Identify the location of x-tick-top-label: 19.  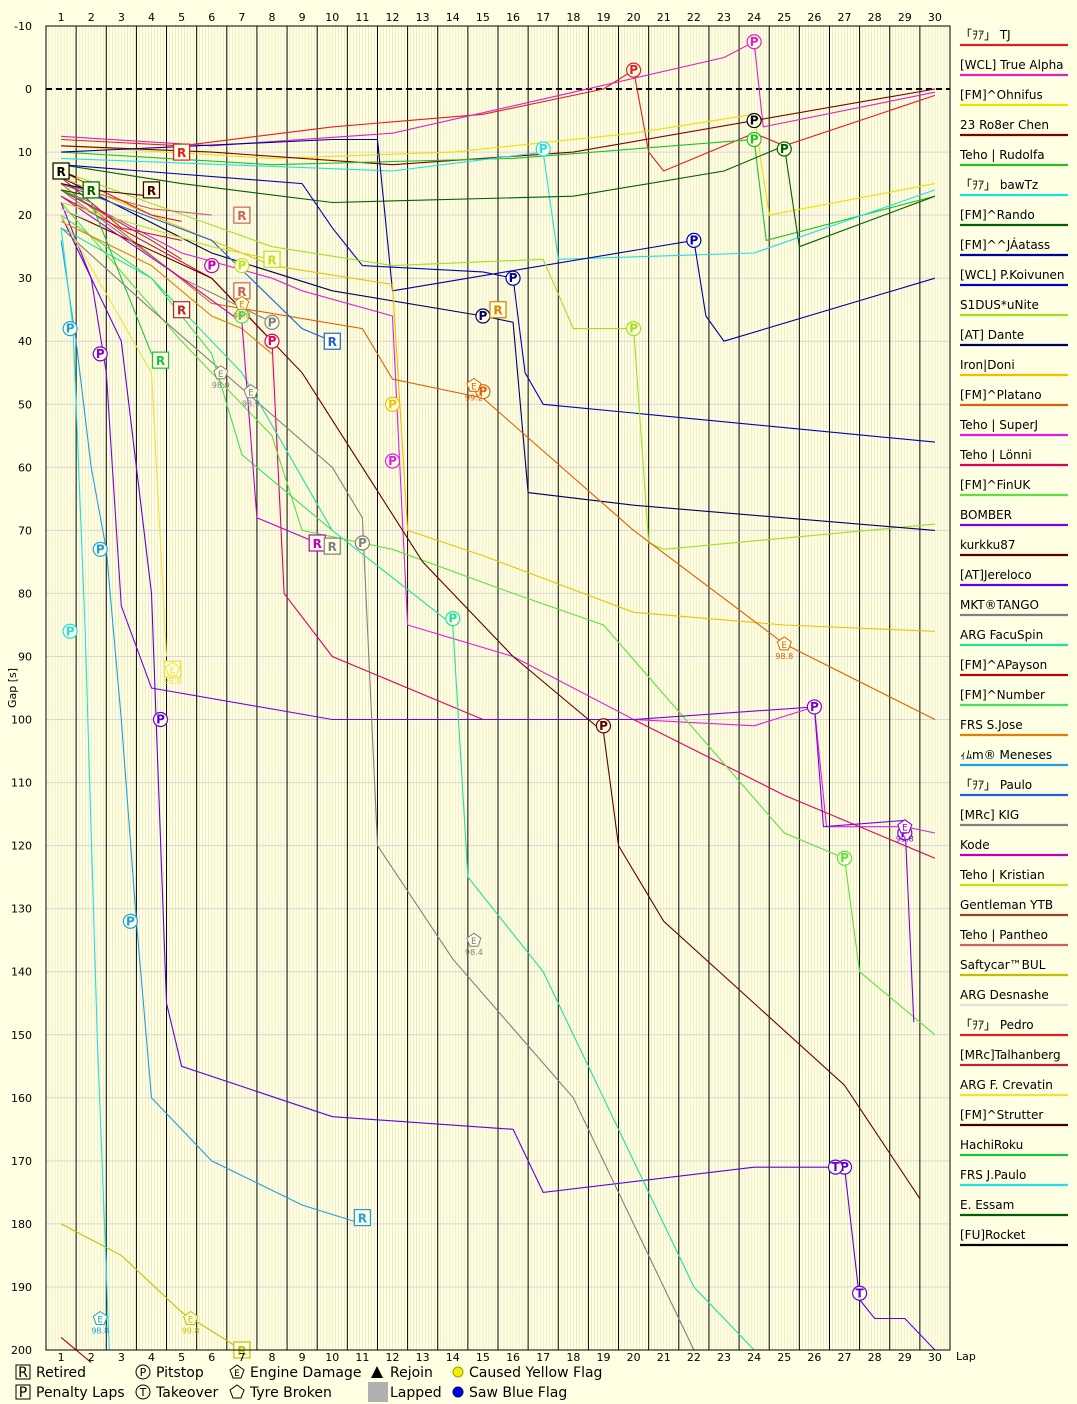
(603, 17).